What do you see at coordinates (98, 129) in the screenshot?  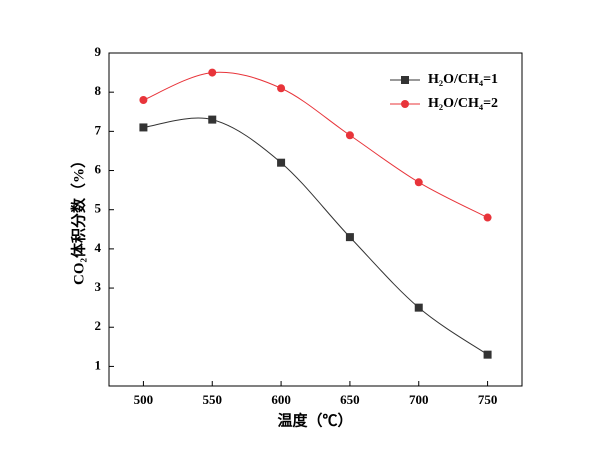 I see `y-tick-label: 7` at bounding box center [98, 129].